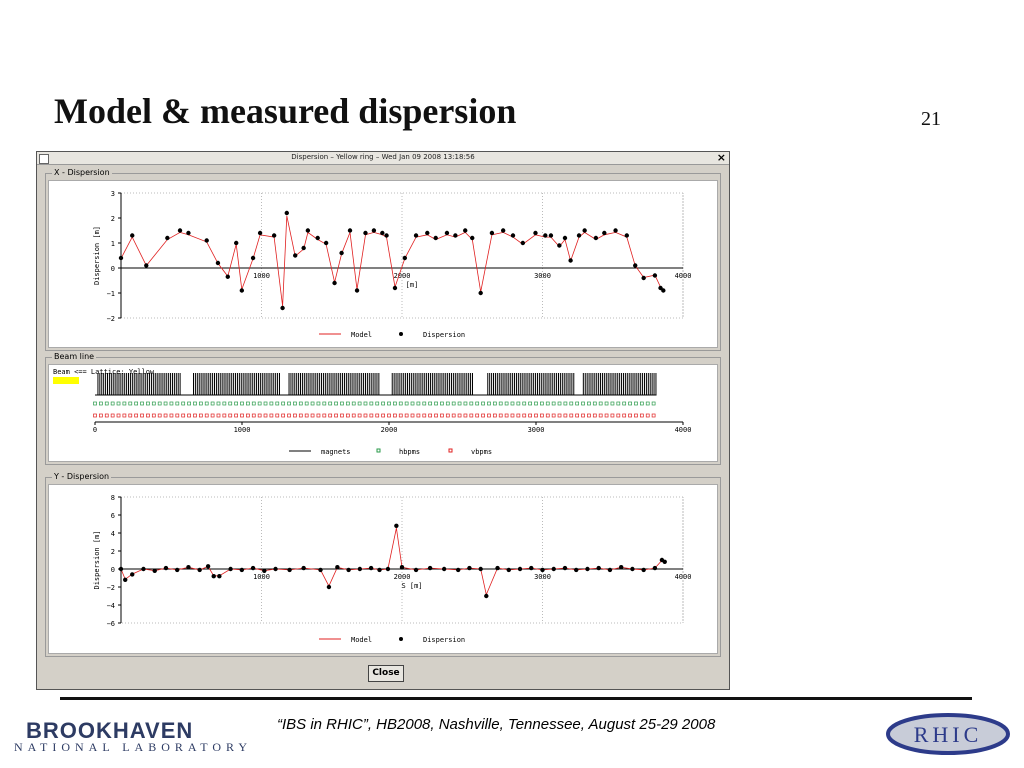 The height and width of the screenshot is (768, 1024). I want to click on x-tick-label: 4000, so click(683, 276).